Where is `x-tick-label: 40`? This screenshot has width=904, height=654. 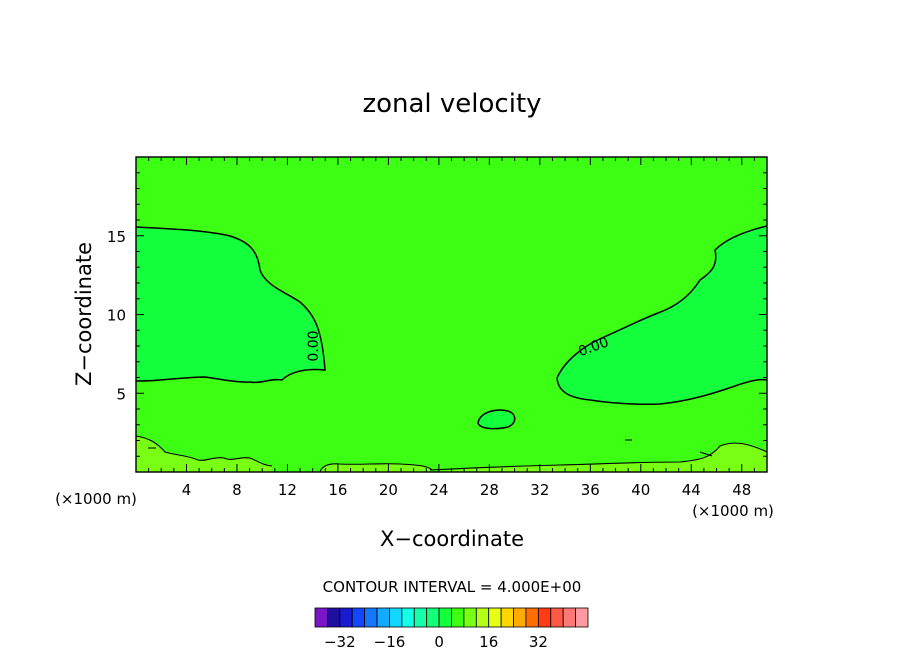 x-tick-label: 40 is located at coordinates (640, 490).